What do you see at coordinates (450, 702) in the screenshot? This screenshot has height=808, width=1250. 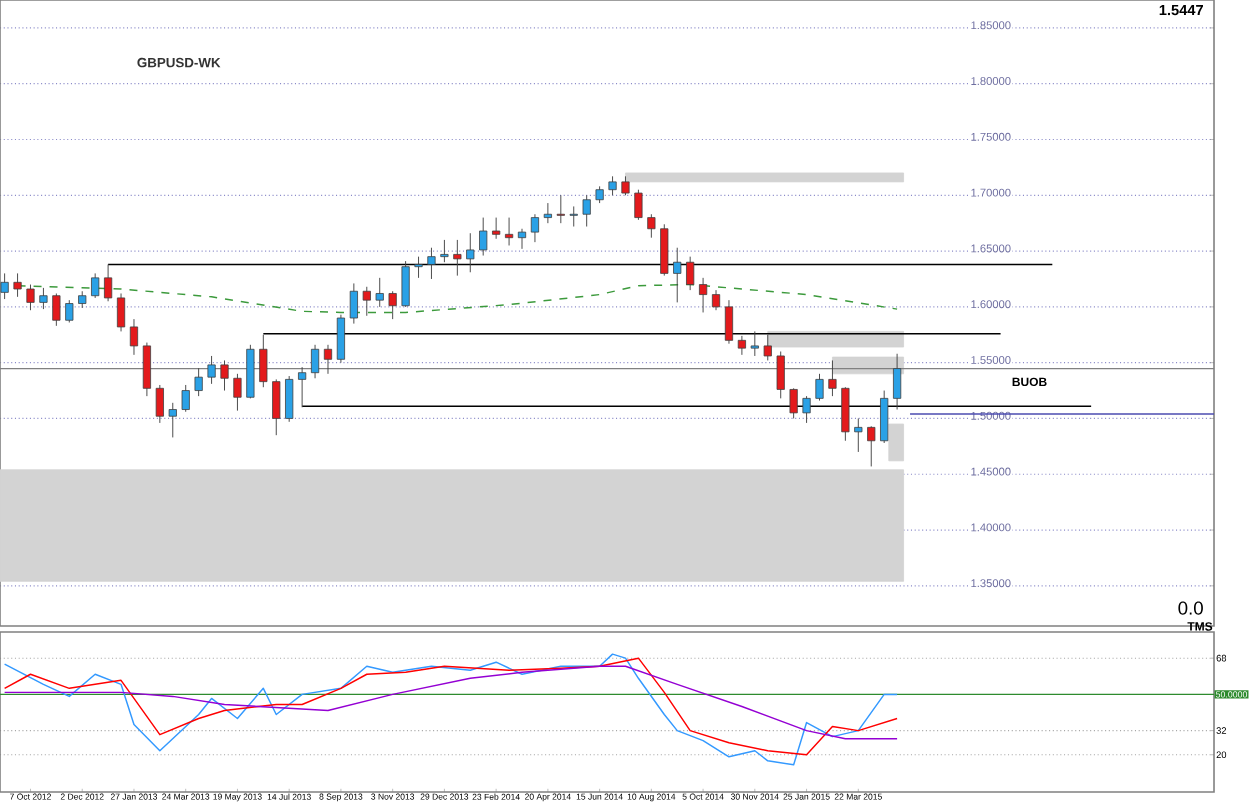 I see `line-series` at bounding box center [450, 702].